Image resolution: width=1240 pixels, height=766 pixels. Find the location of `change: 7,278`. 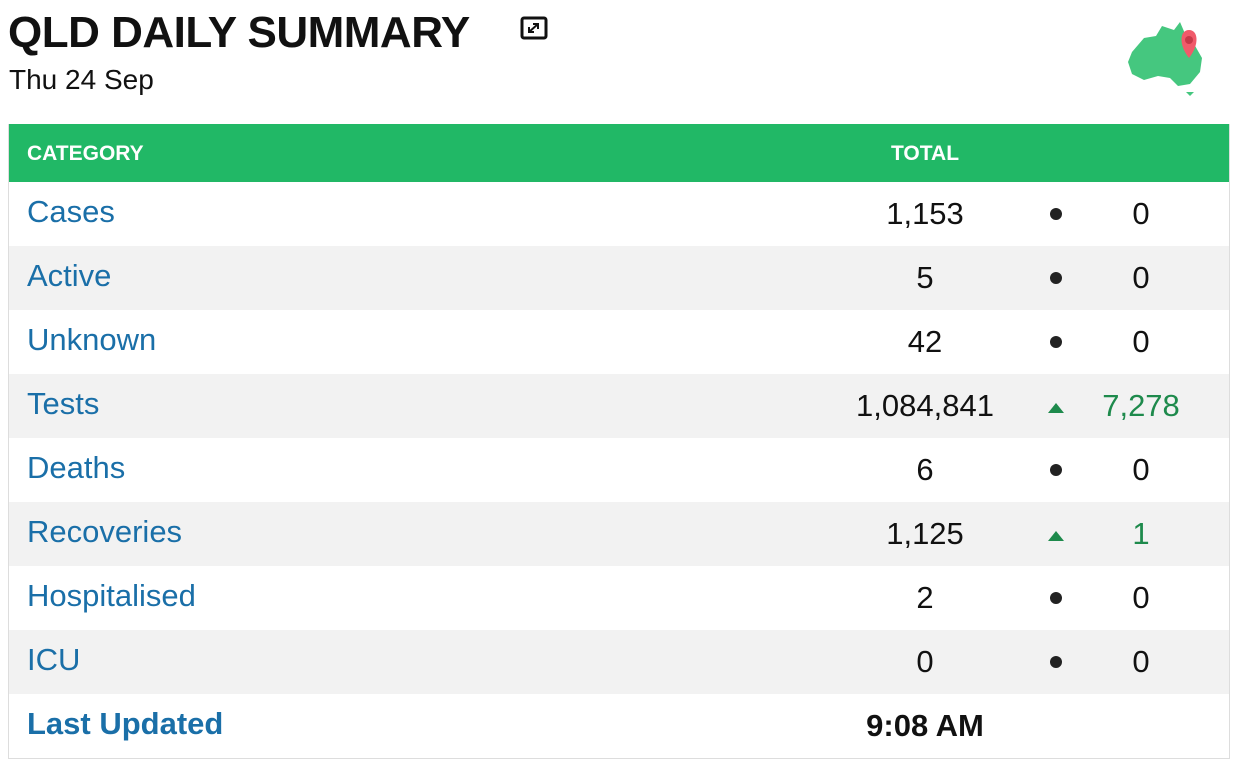

change: 7,278 is located at coordinates (1141, 405).